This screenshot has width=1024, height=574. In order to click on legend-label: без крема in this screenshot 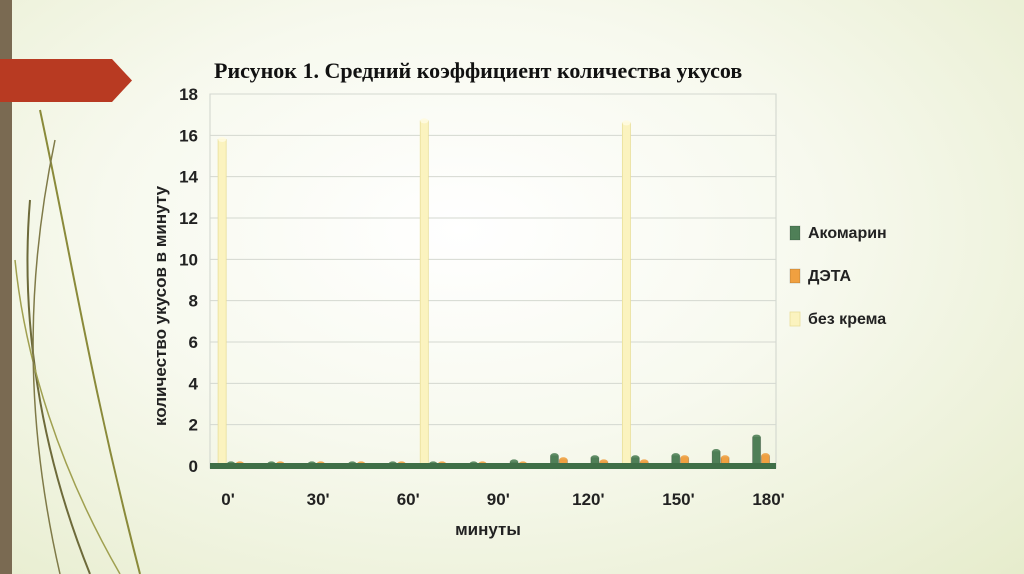, I will do `click(847, 319)`.